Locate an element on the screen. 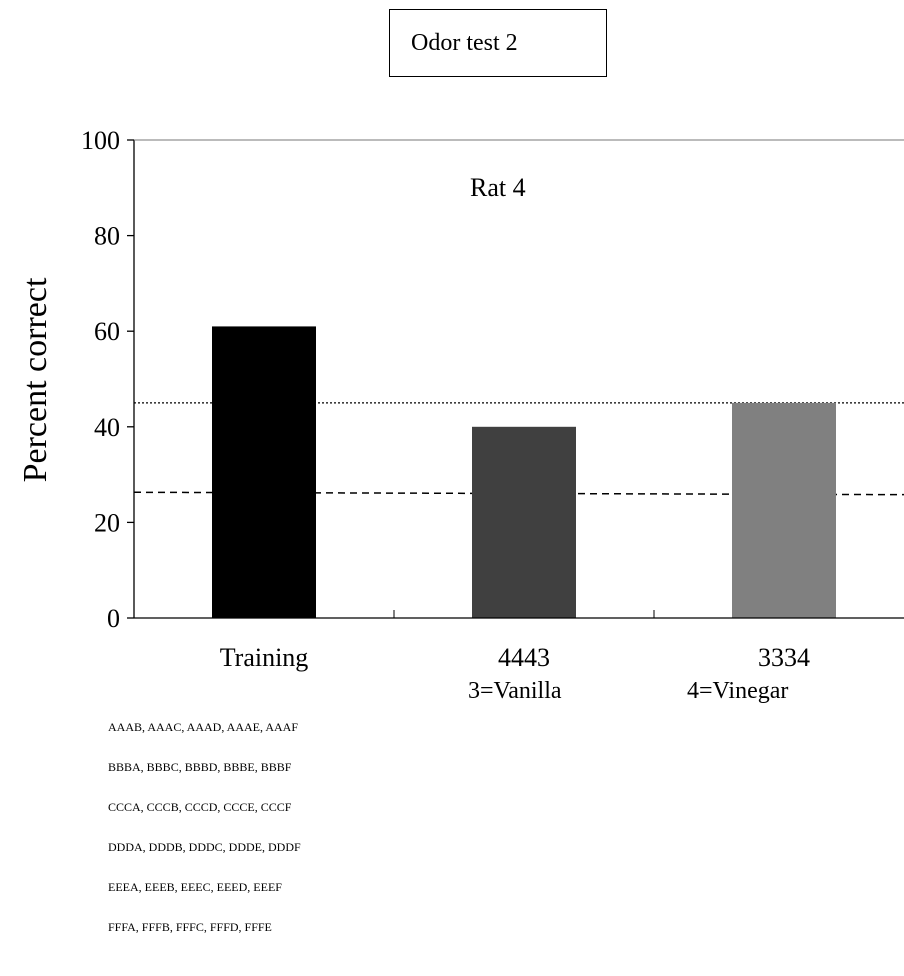  y-tick-label: 100 is located at coordinates (100, 140).